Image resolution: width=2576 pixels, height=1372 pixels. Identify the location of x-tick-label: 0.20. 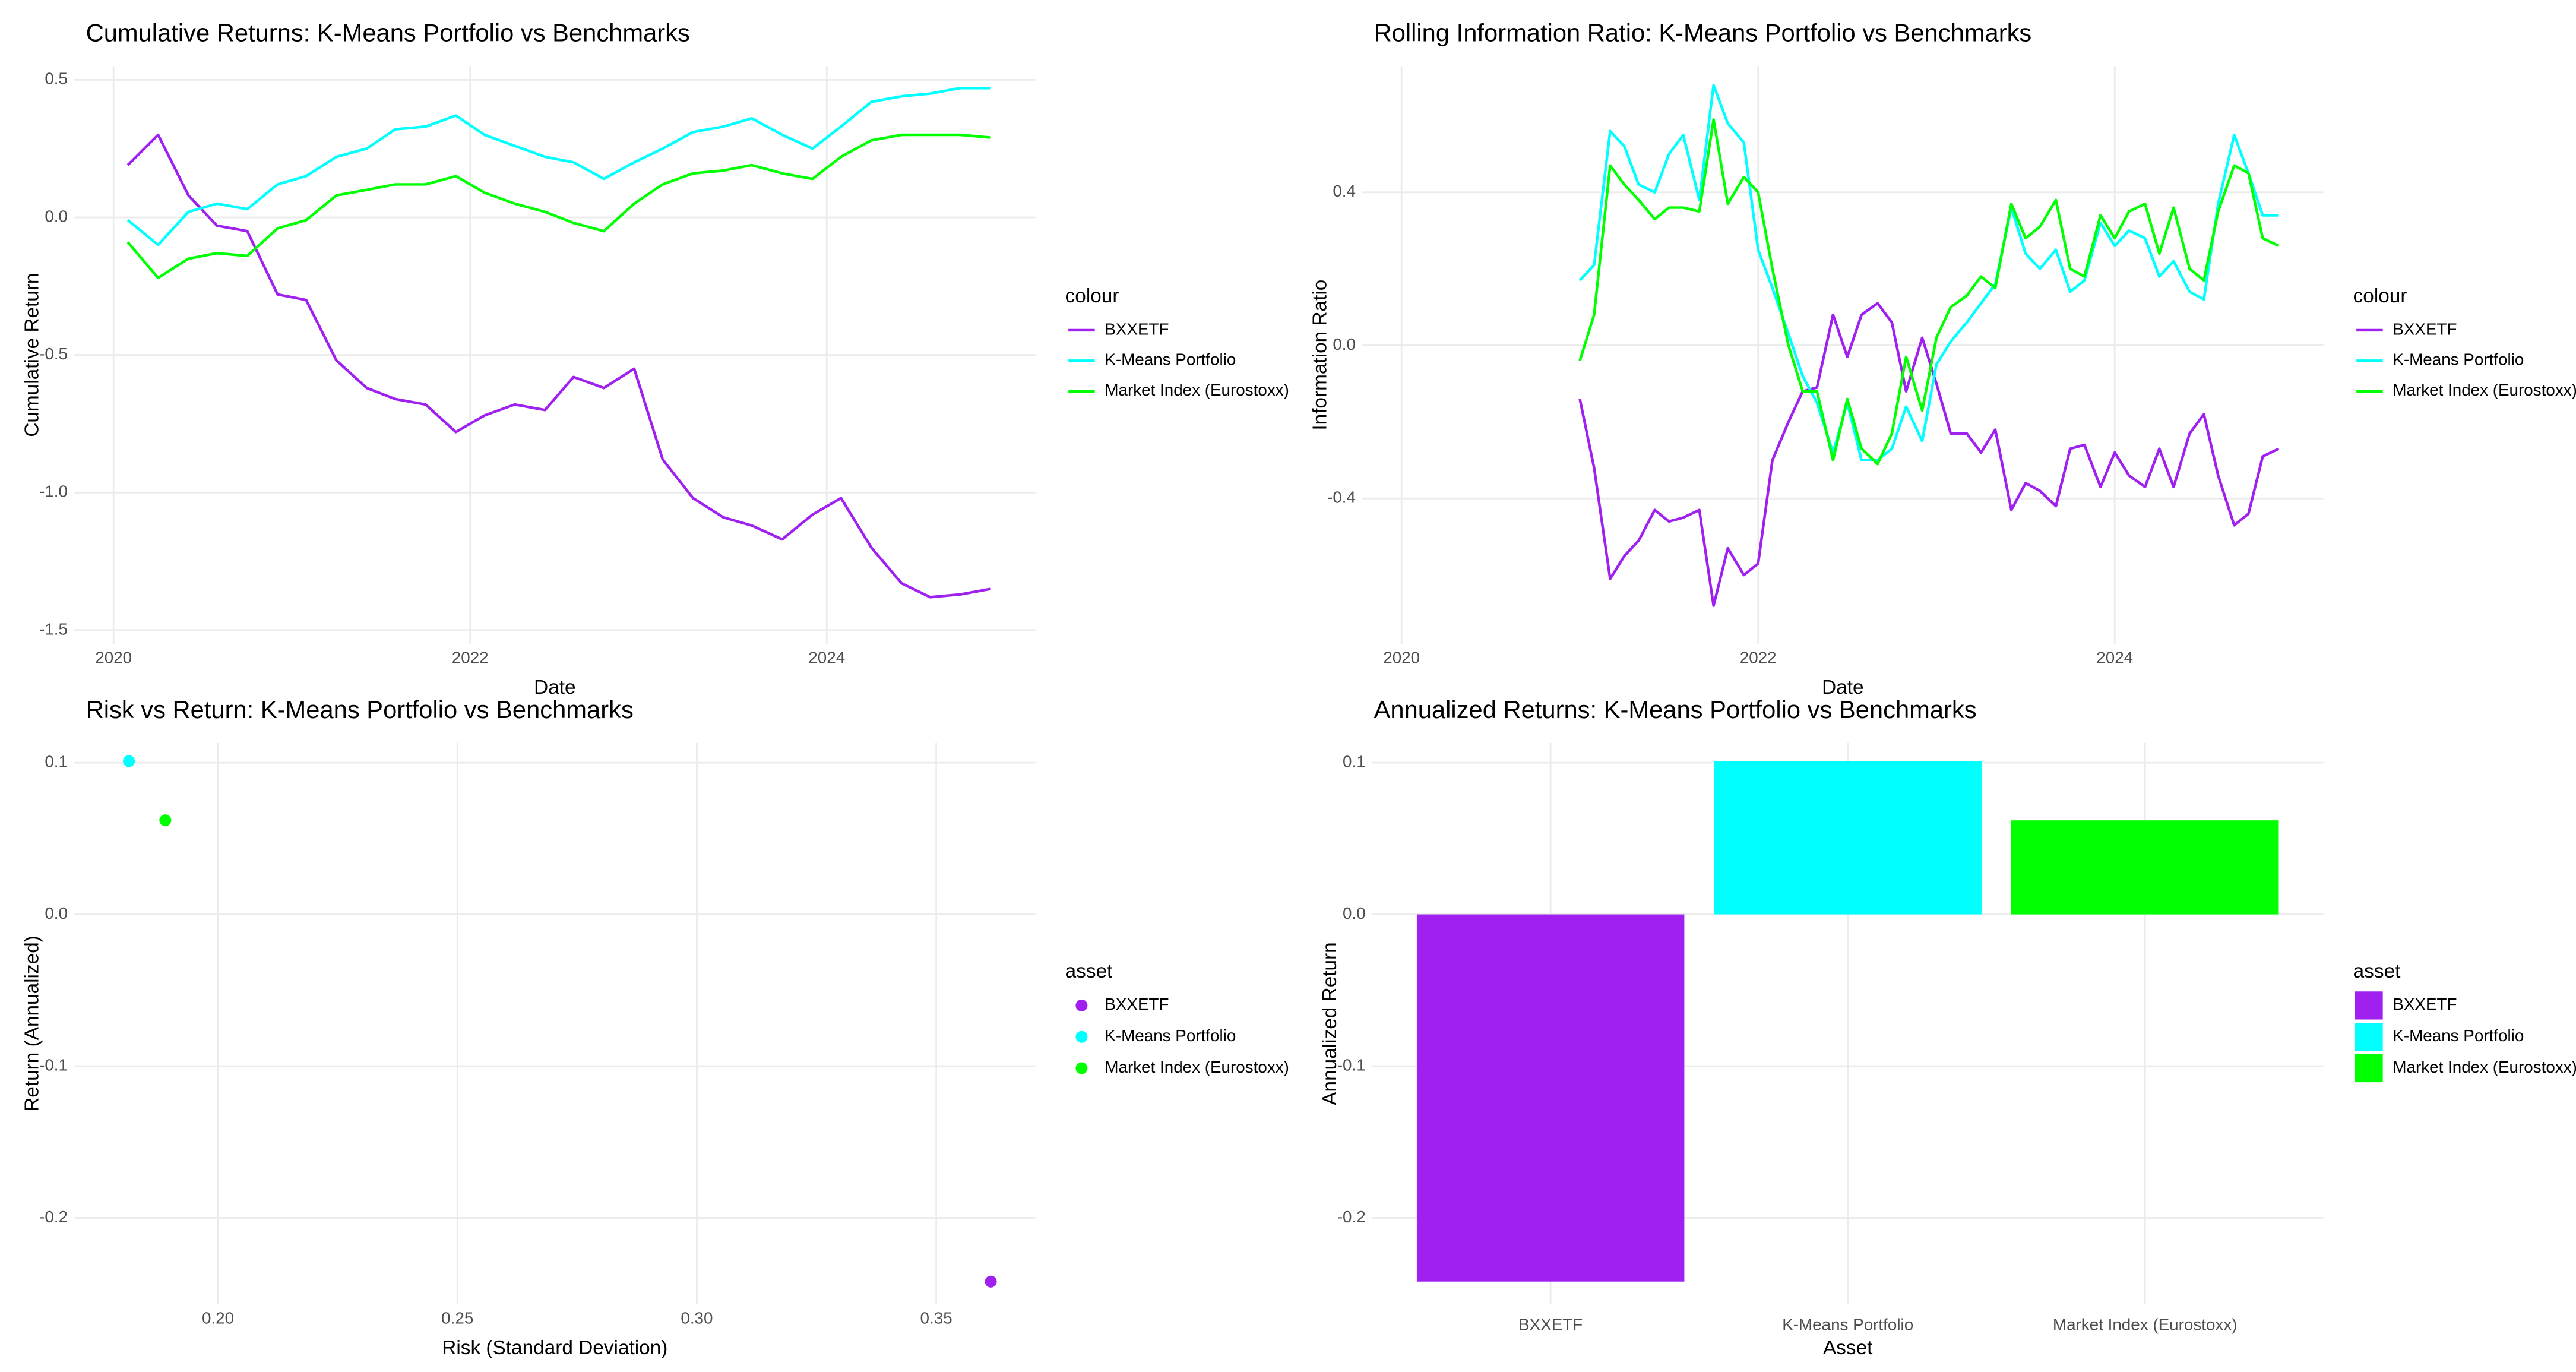
(218, 1317).